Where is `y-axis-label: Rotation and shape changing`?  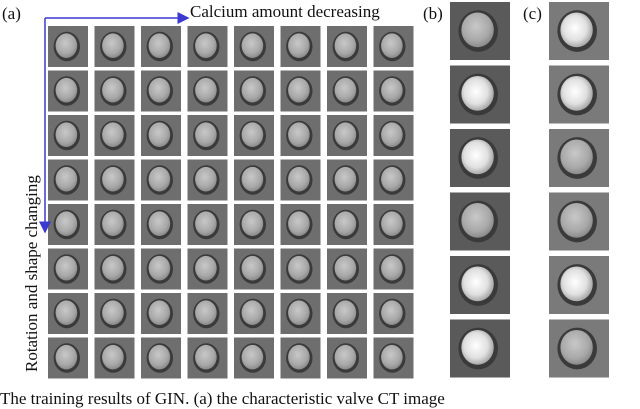
y-axis-label: Rotation and shape changing is located at coordinates (31, 273).